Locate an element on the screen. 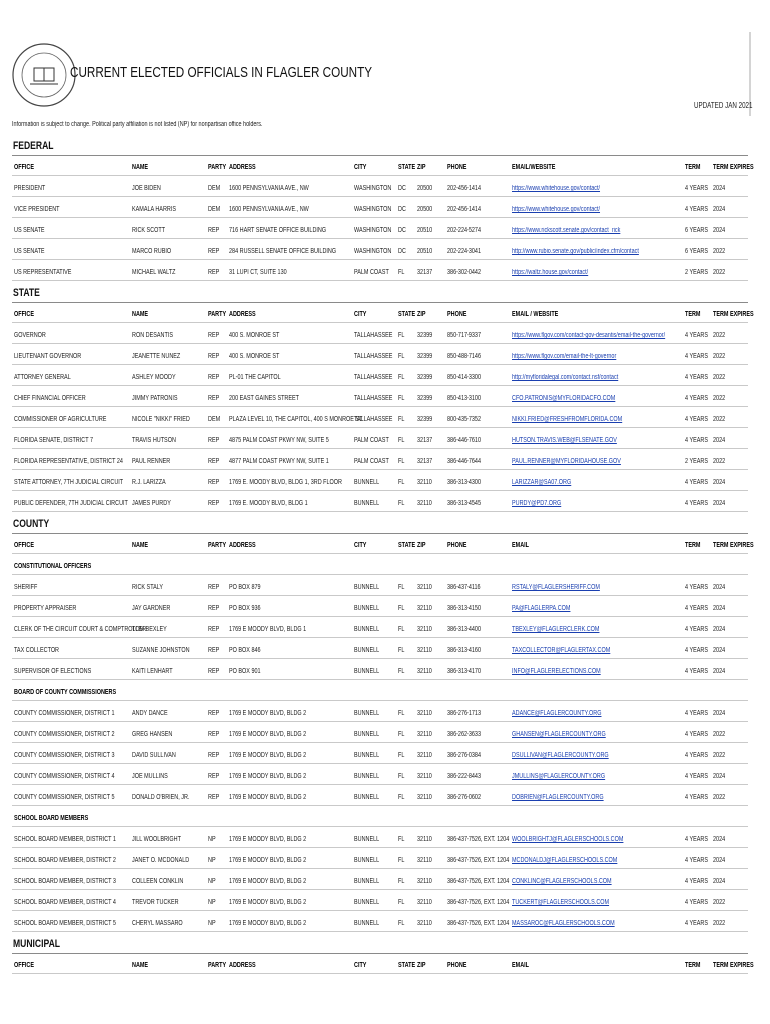 The image size is (770, 1024). contact-link: JMULLINS@FLAGLERCOUNTY.ORG is located at coordinates (559, 776).